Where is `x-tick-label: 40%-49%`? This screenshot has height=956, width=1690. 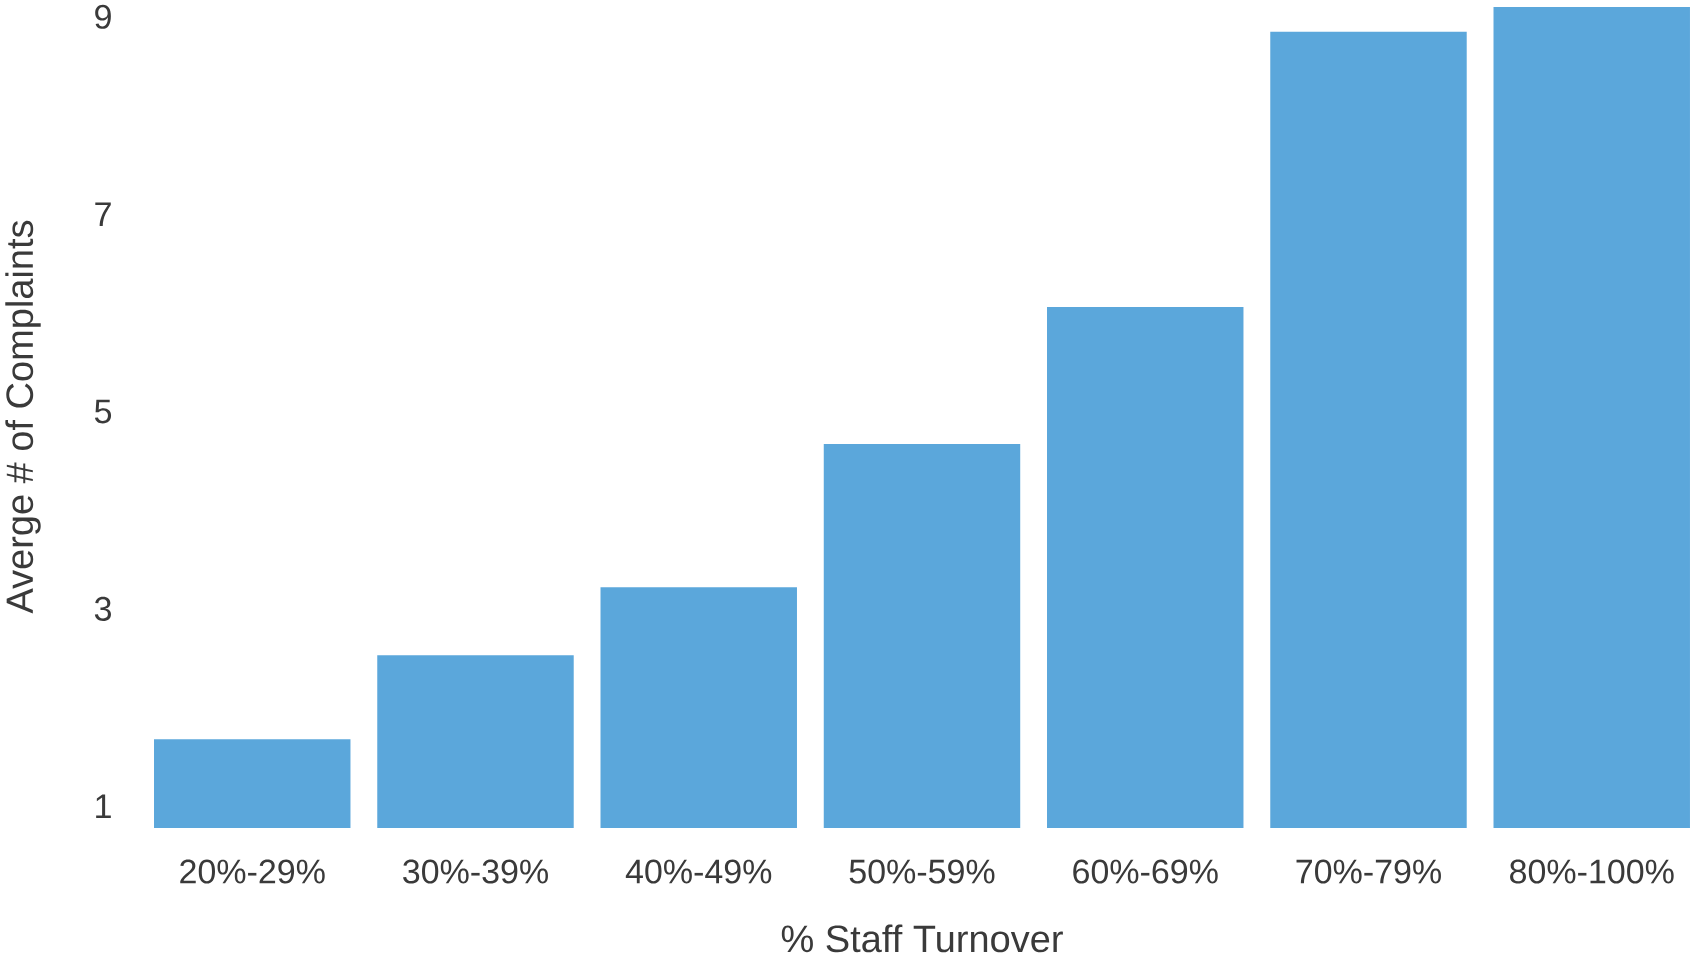
x-tick-label: 40%-49% is located at coordinates (698, 871).